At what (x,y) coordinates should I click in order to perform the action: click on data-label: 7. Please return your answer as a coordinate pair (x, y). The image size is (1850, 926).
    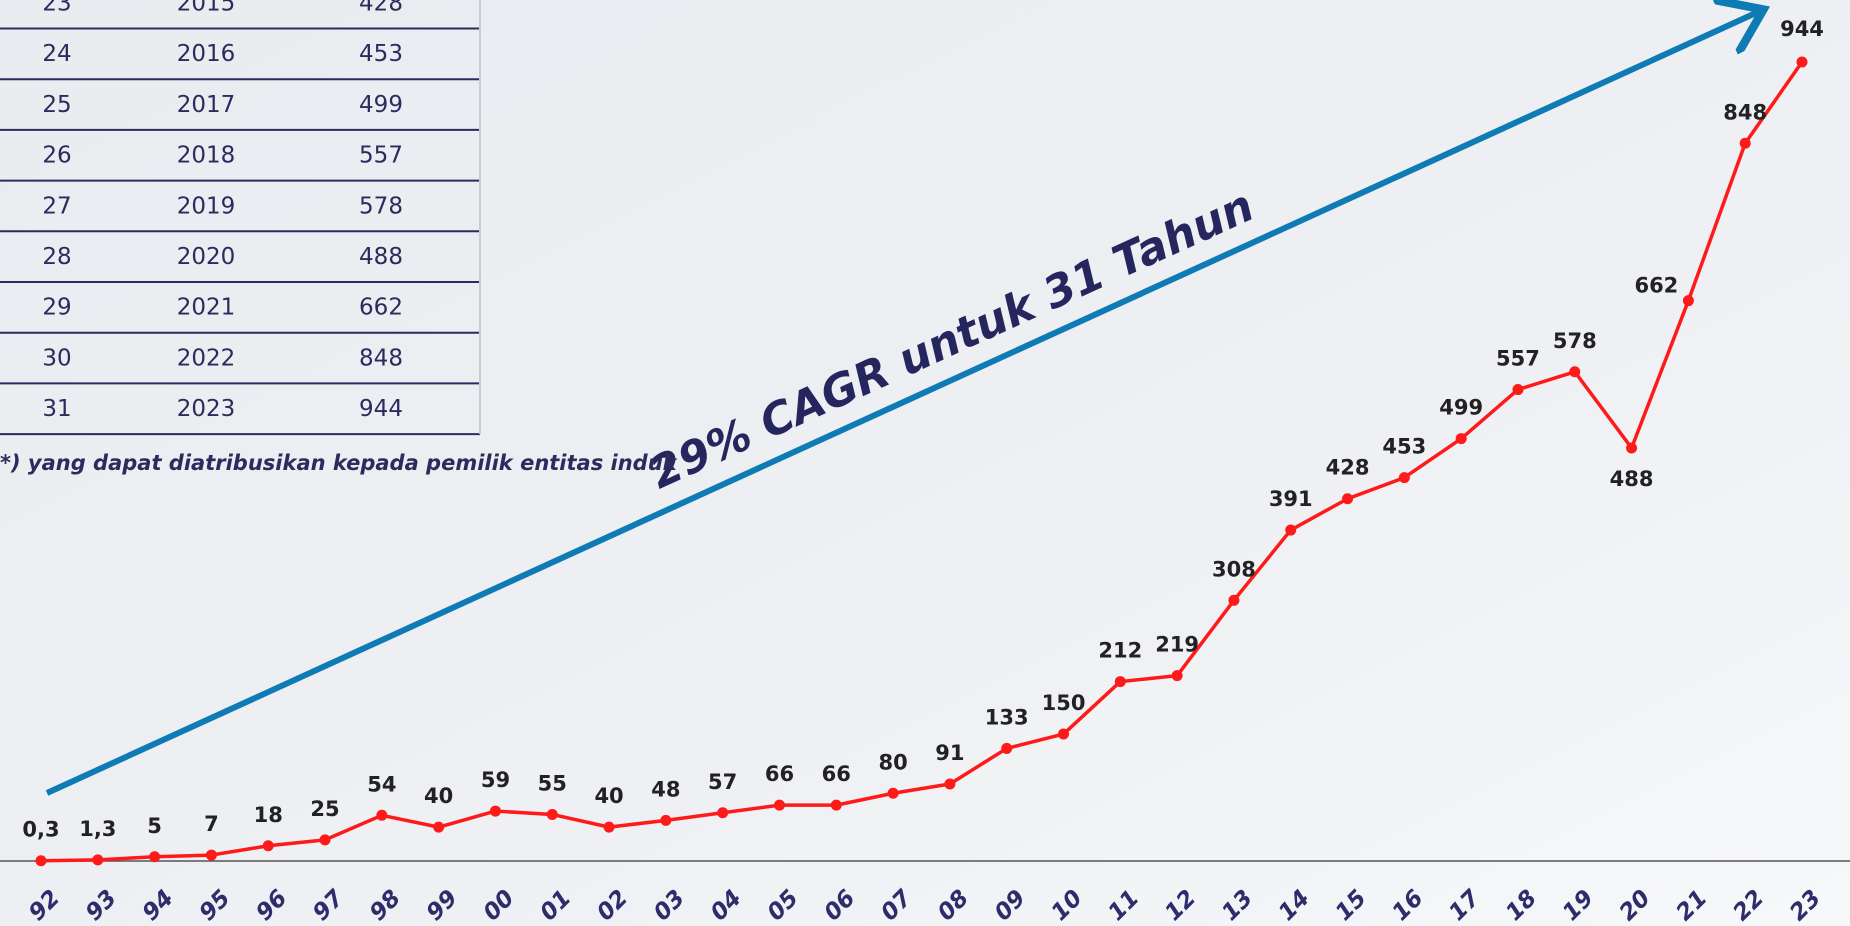
    Looking at the image, I should click on (211, 824).